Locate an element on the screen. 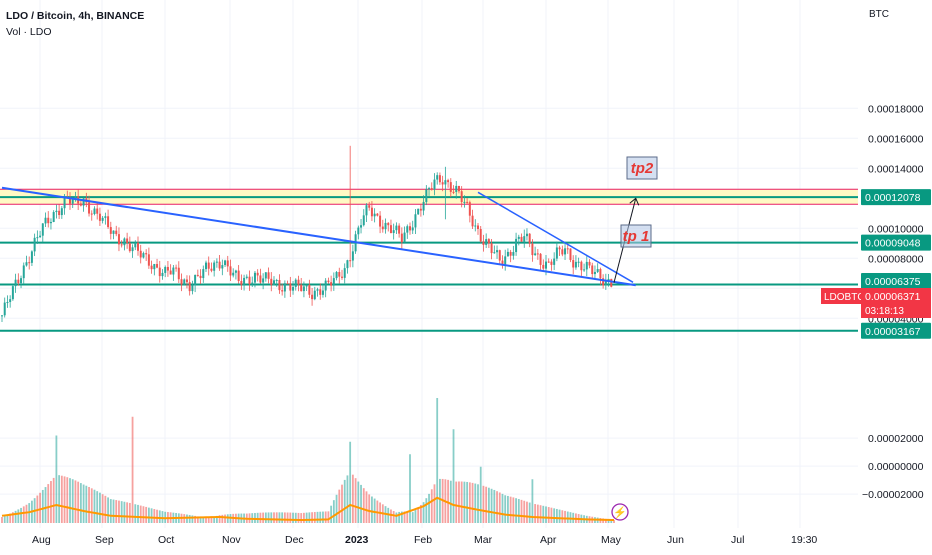 The width and height of the screenshot is (932, 555). tp2-annotation-label: tp2 is located at coordinates (642, 168).